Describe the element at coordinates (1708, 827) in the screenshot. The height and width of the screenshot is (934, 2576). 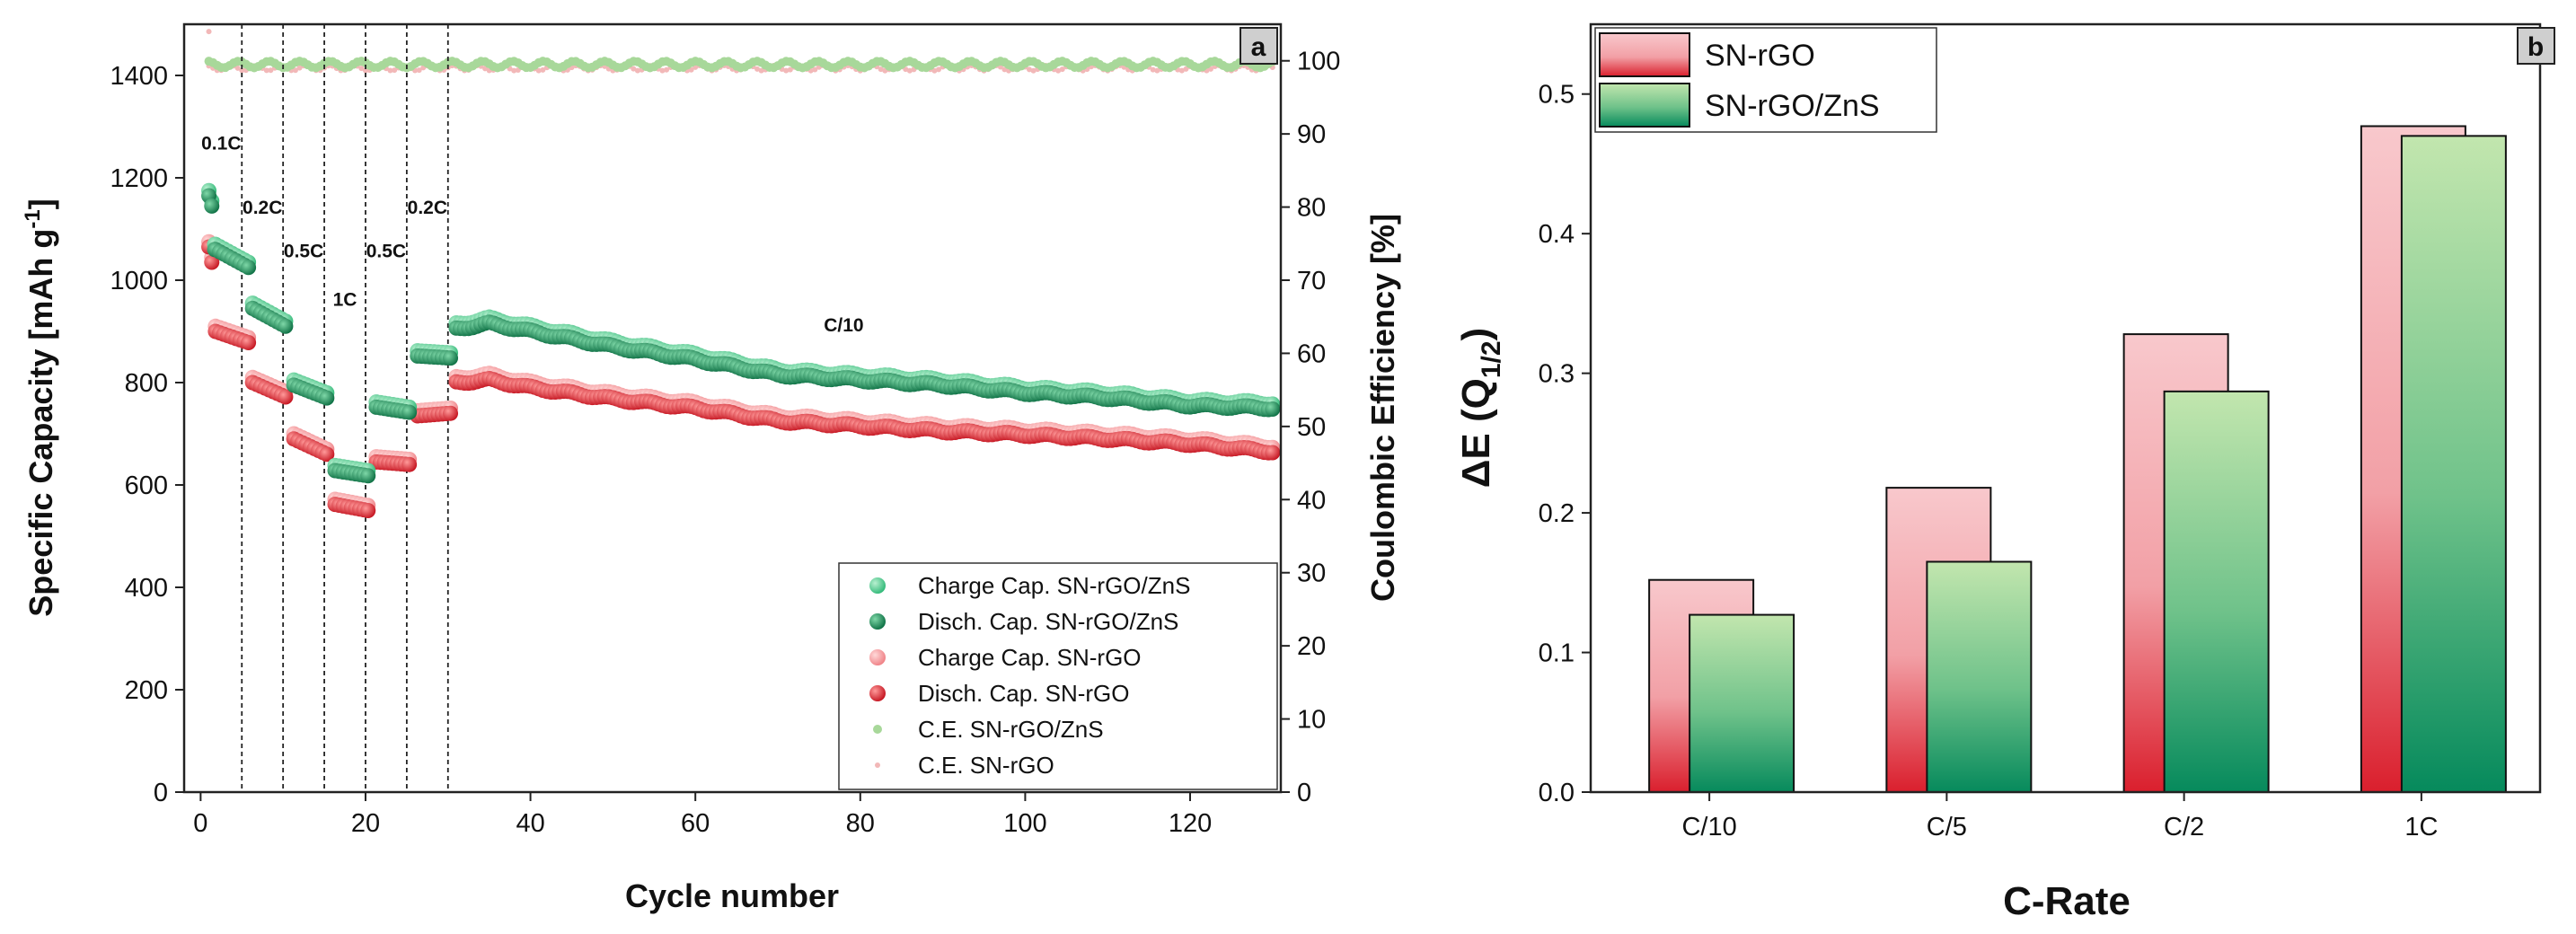
I see `b-x-tick-label: C/10` at that location.